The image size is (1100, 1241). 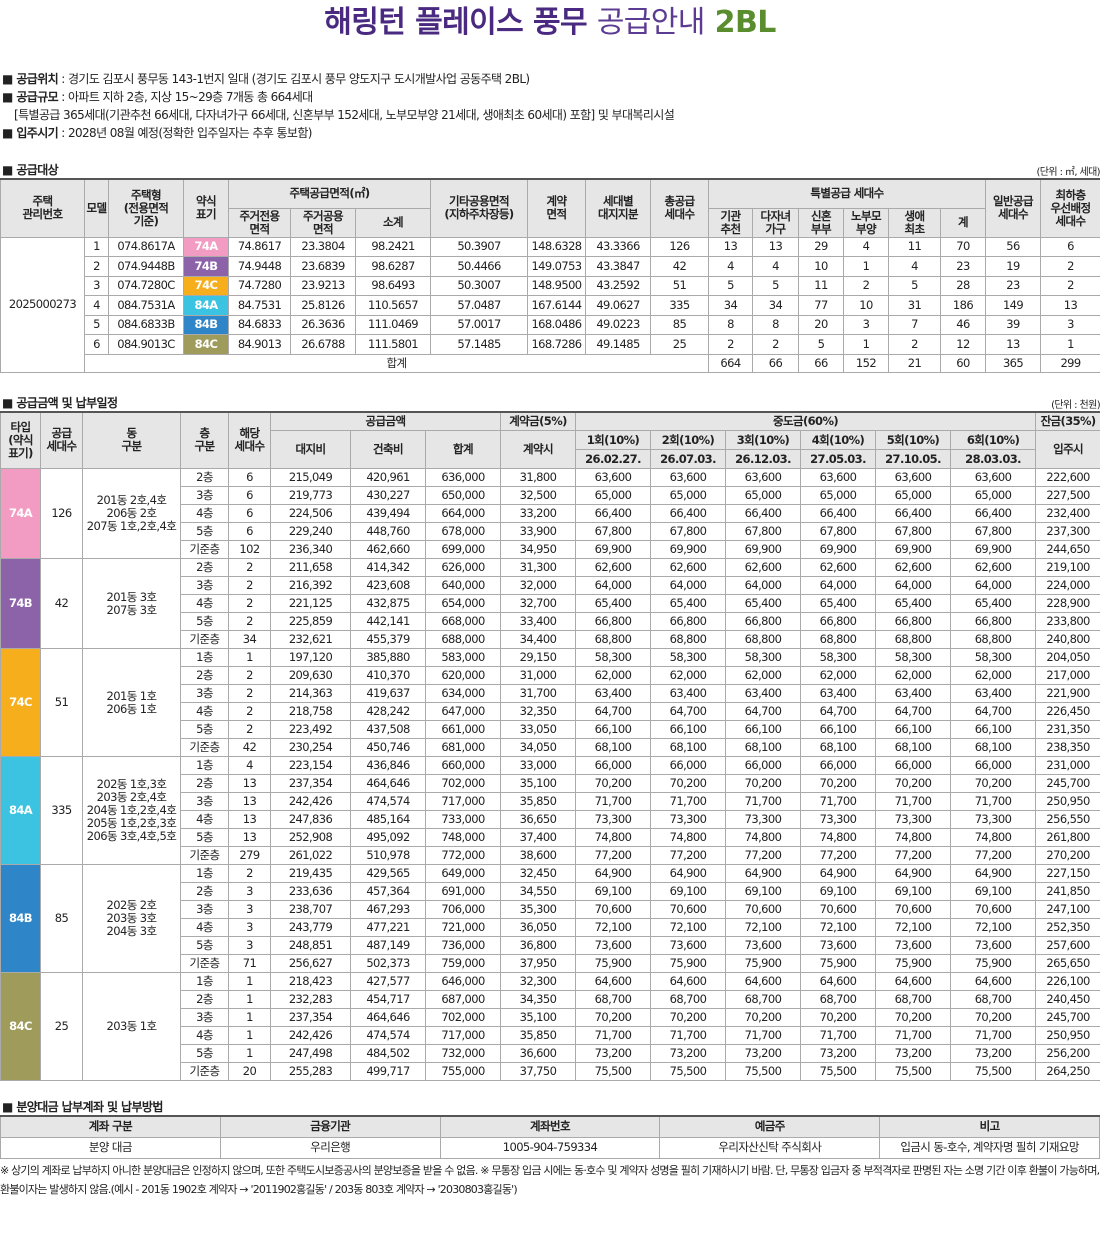 What do you see at coordinates (613, 837) in the screenshot?
I see `cell: 74,800` at bounding box center [613, 837].